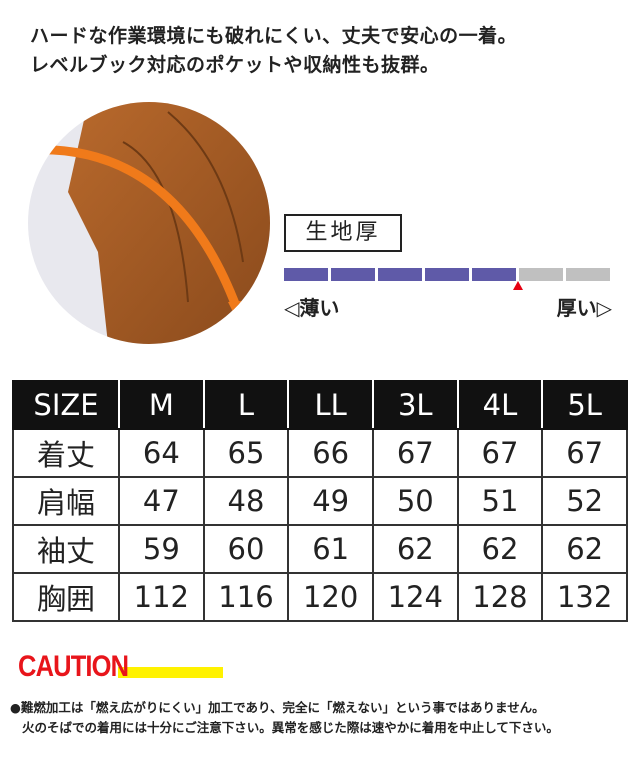  I want to click on table-cell: 128, so click(500, 597).